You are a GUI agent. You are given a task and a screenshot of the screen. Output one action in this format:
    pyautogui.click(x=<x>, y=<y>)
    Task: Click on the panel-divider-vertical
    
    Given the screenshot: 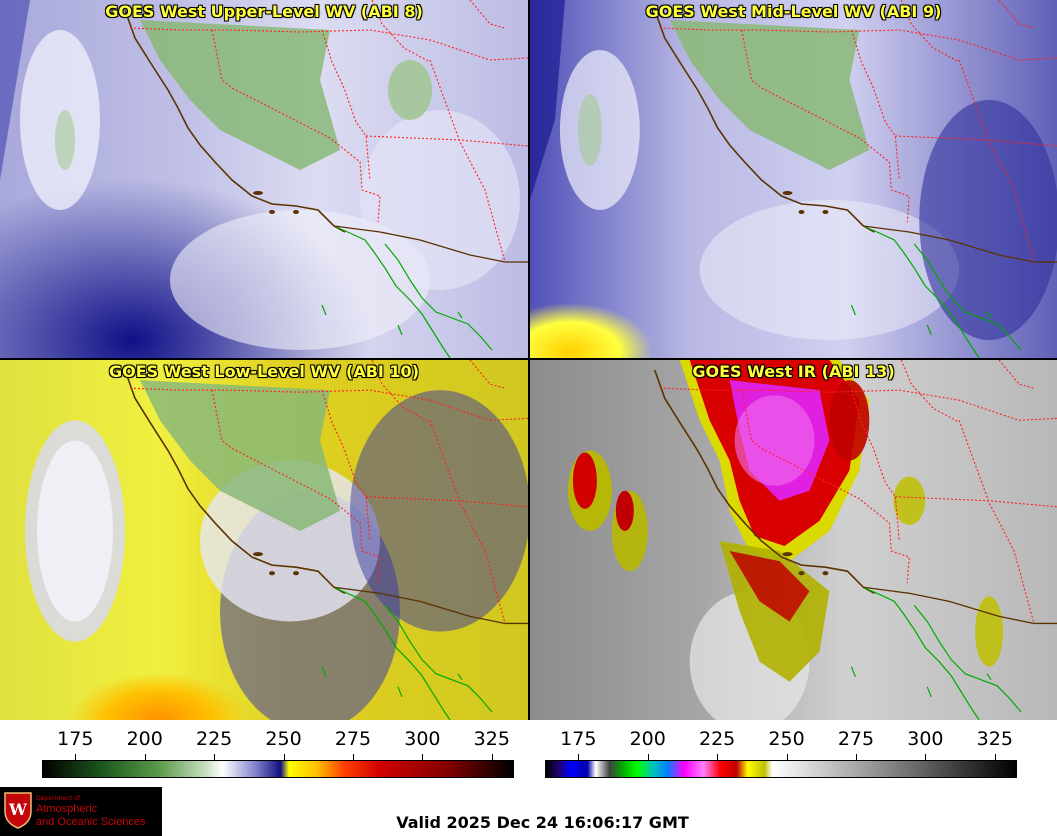 What is the action you would take?
    pyautogui.click(x=529, y=360)
    